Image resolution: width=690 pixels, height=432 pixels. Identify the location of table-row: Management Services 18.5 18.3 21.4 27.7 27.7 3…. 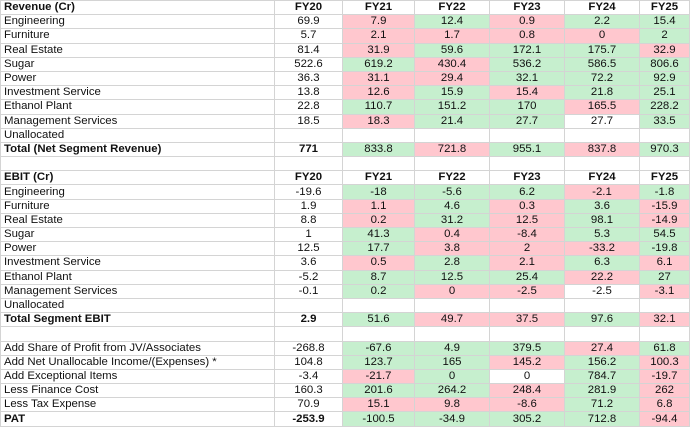
(345, 121).